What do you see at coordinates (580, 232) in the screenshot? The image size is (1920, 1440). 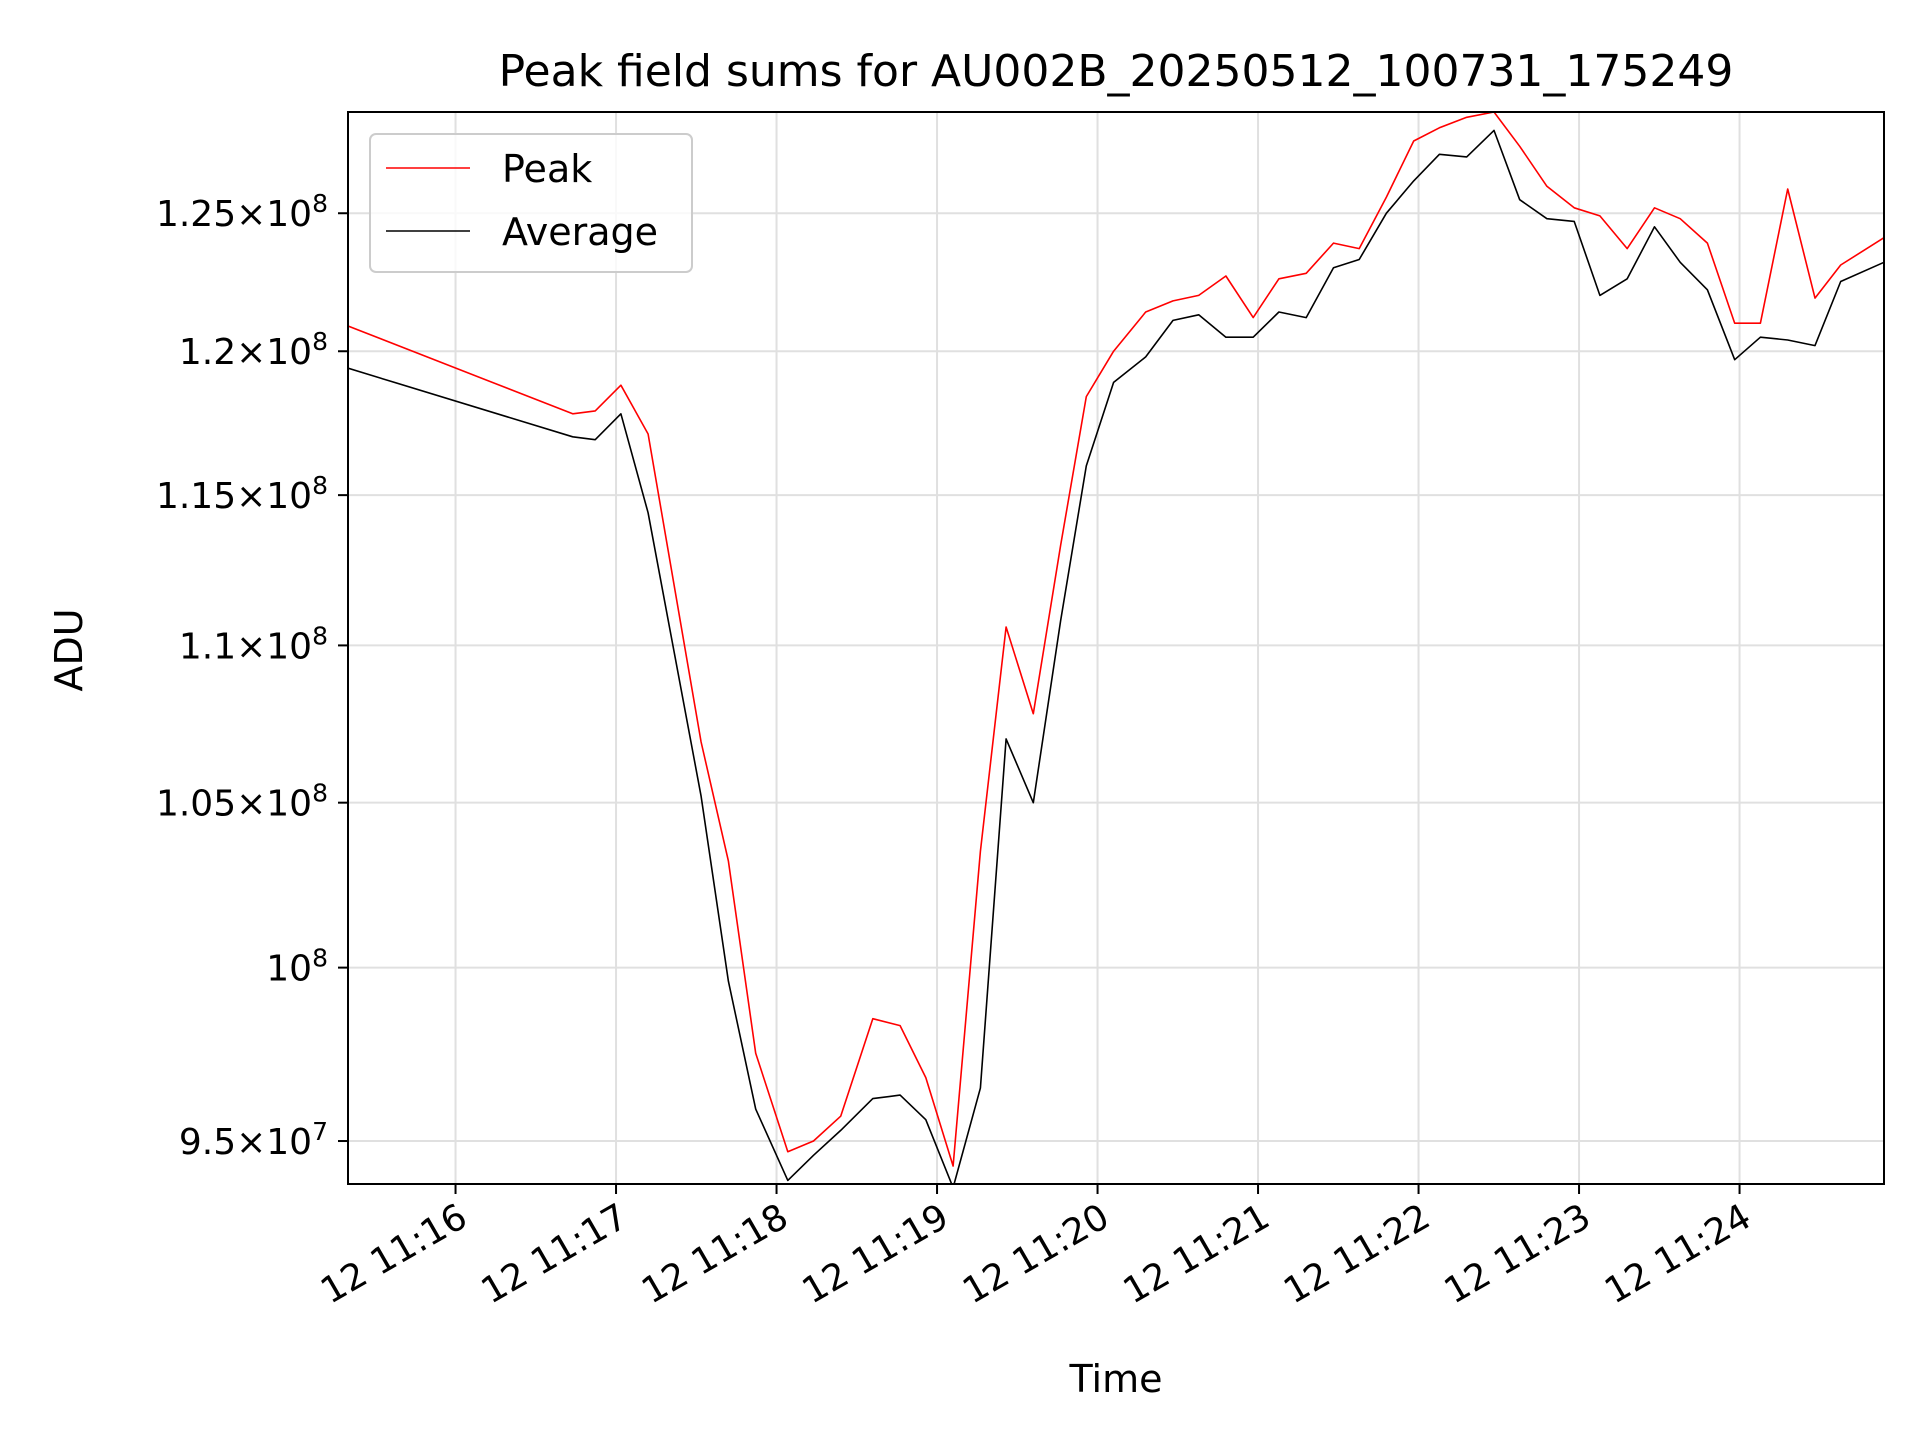 I see `legend-label-average: Average` at bounding box center [580, 232].